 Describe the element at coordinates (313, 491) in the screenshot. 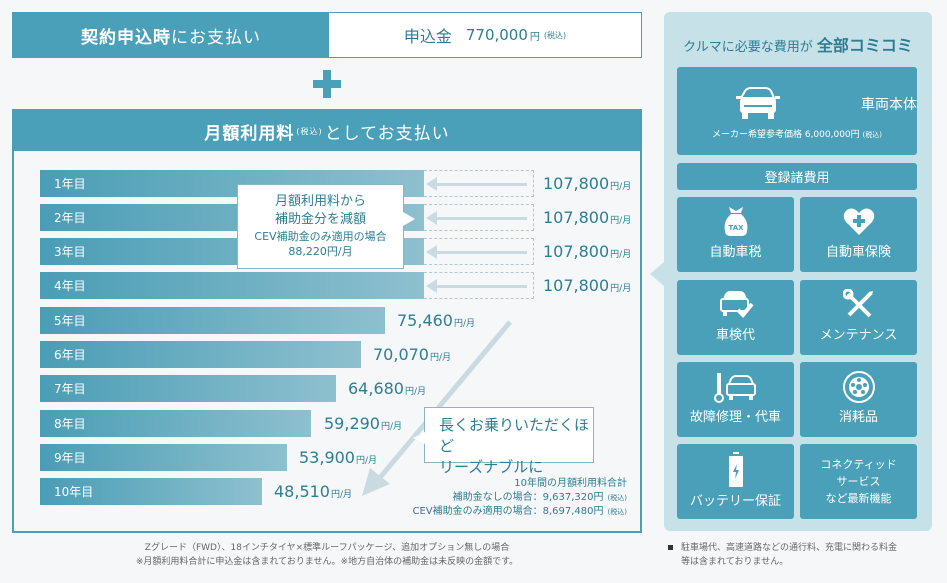

I see `price-year-10: 48,510円/月` at that location.